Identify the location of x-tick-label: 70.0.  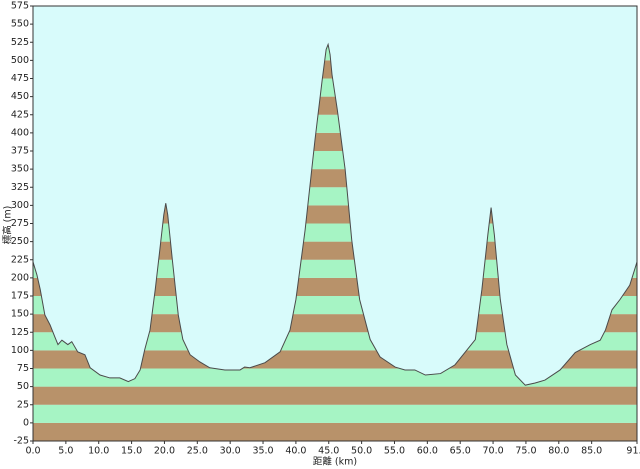
(492, 451).